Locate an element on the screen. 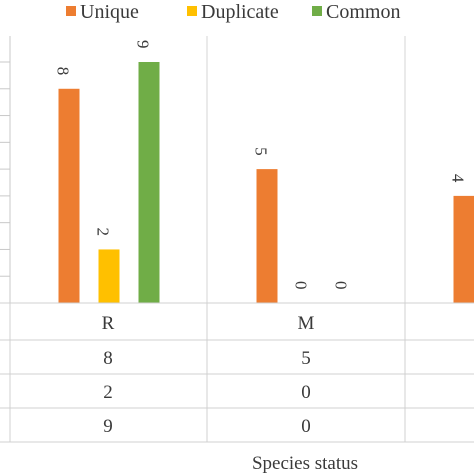 This screenshot has height=474, width=474. table-cell: 8 is located at coordinates (108, 358).